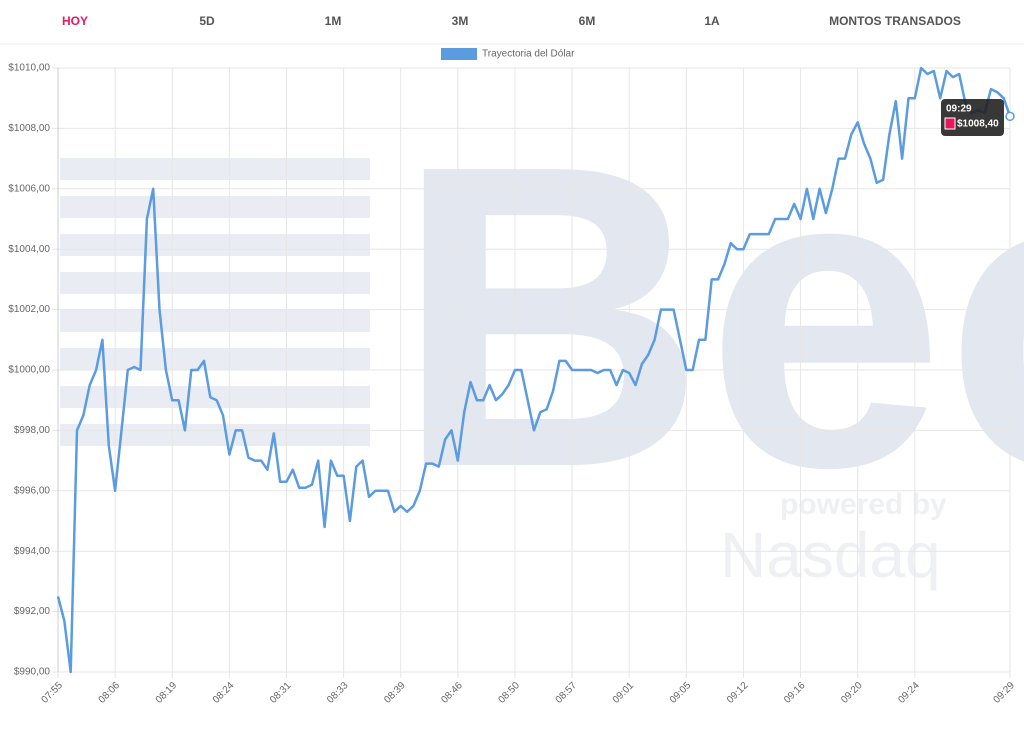  What do you see at coordinates (738, 693) in the screenshot?
I see `x-tick-label: 09:12` at bounding box center [738, 693].